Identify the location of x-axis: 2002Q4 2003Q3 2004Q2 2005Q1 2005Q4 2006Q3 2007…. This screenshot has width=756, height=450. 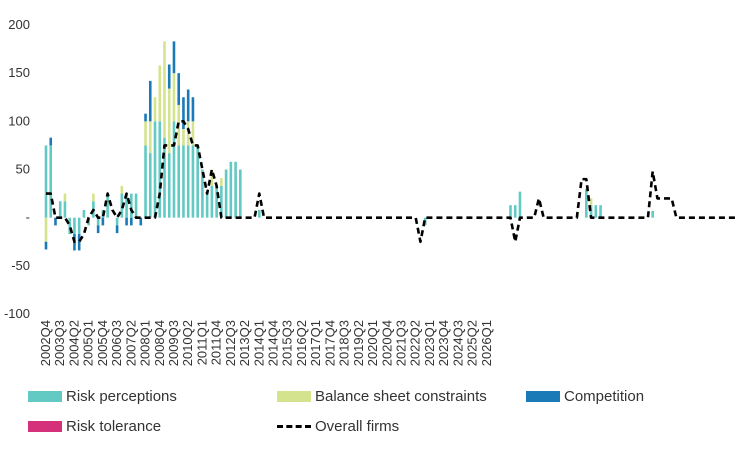
(266, 343).